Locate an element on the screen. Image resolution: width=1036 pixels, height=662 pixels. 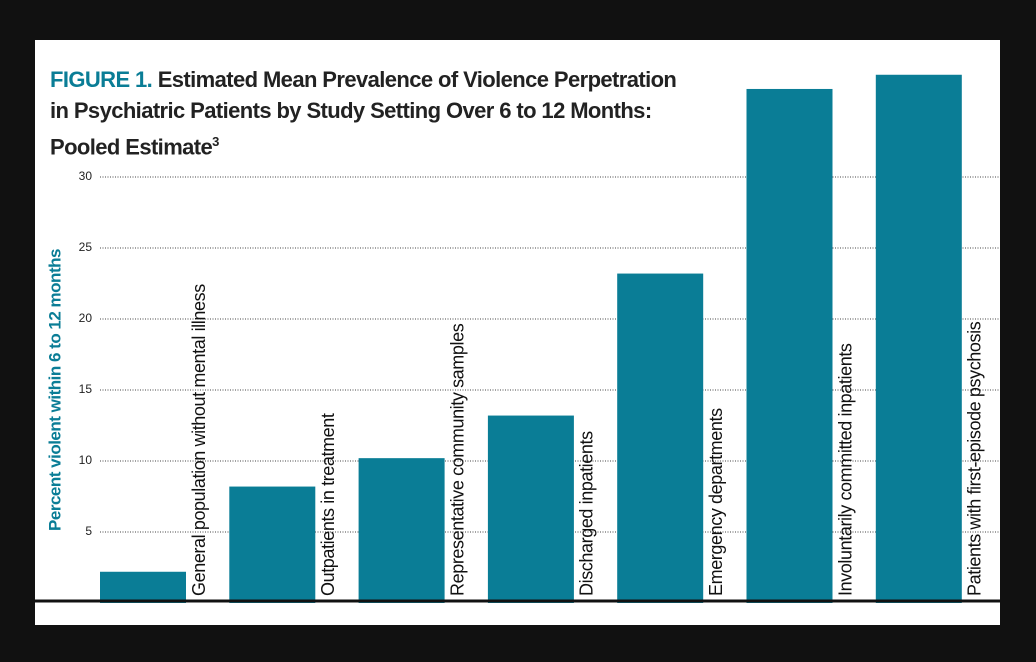
x-tick-label: Outpatients in treatment is located at coordinates (328, 504).